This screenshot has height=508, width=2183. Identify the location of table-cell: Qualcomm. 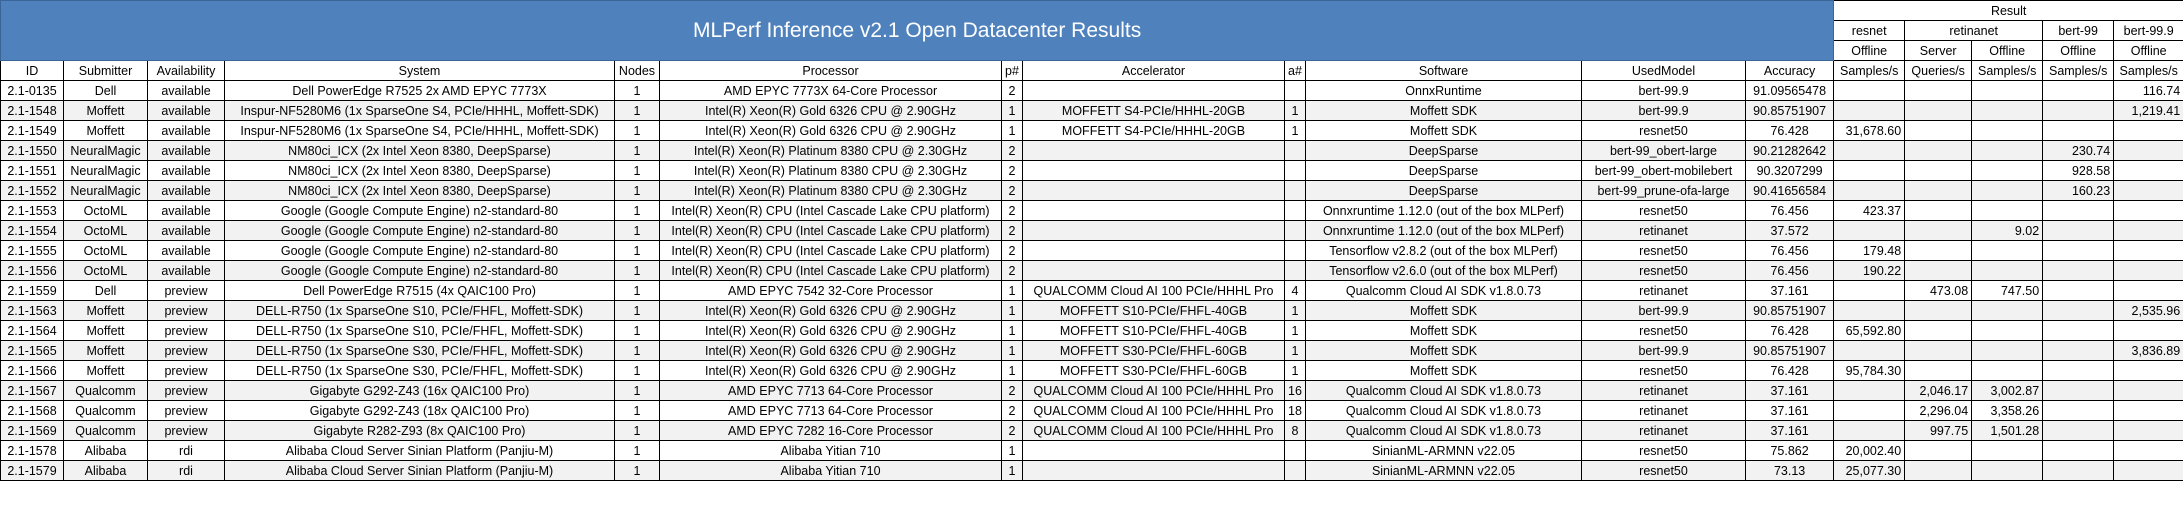
(105, 390).